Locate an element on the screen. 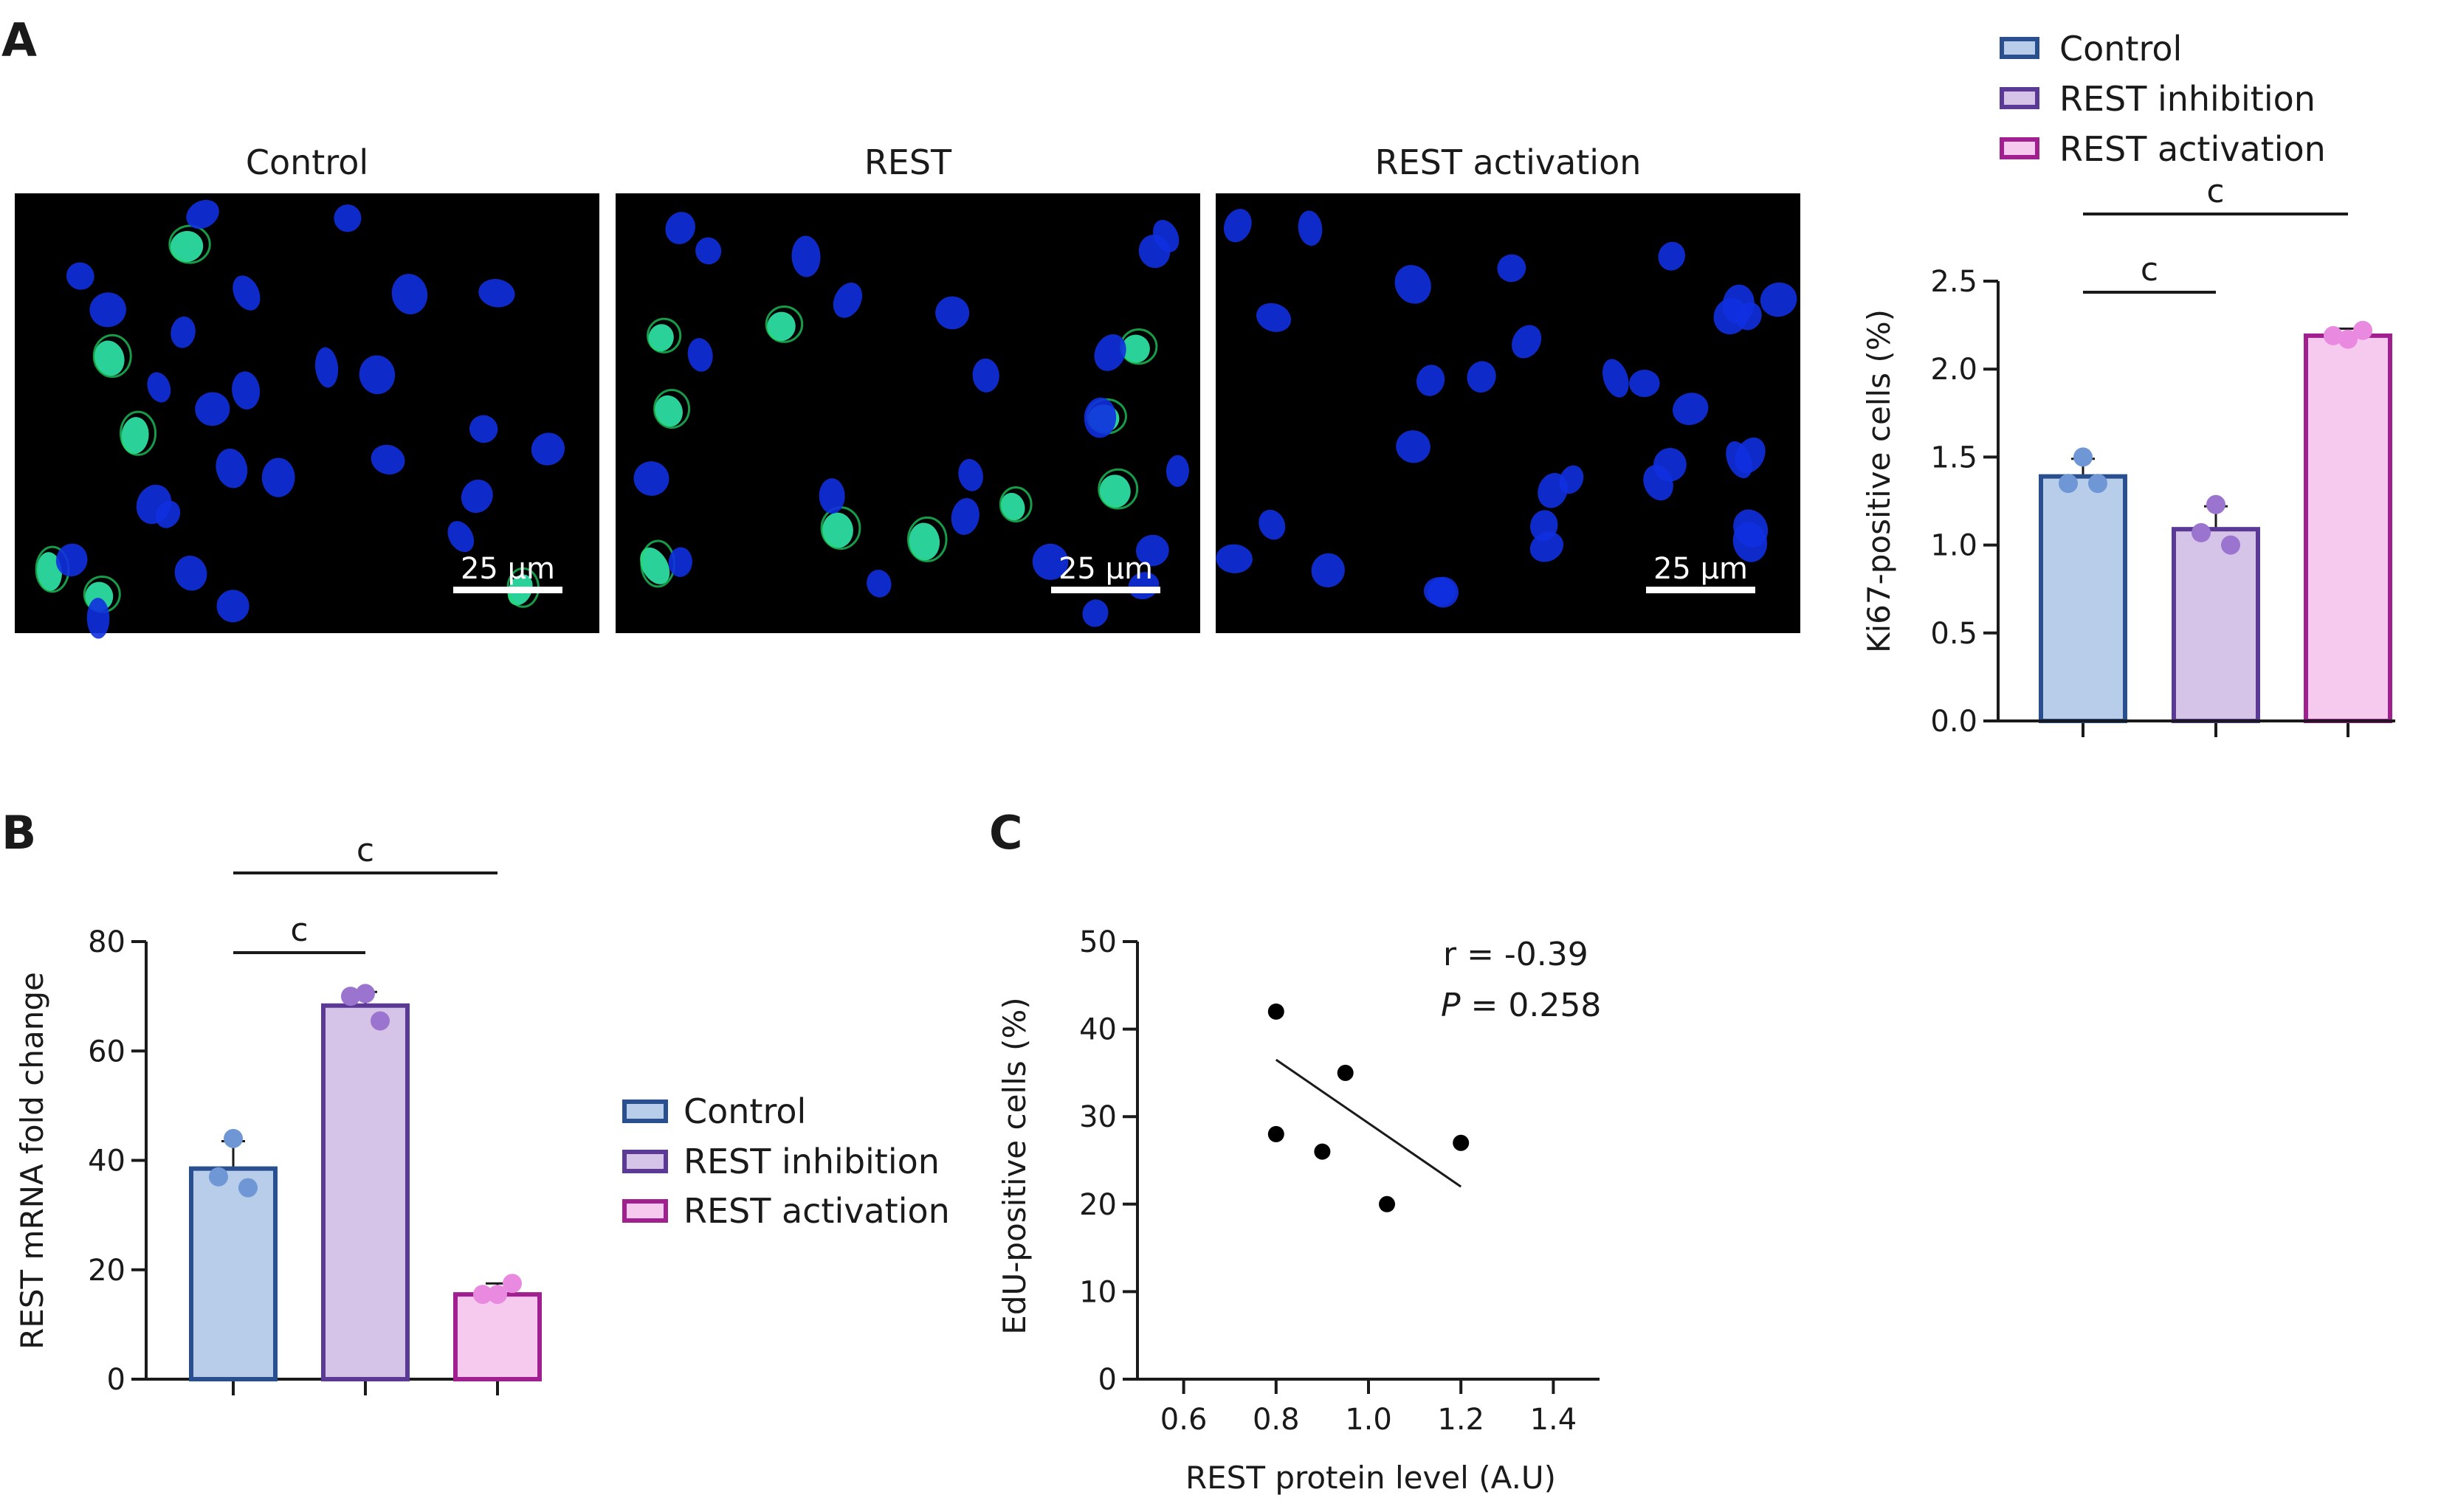 This screenshot has width=2441, height=1512. y-tick-label: 1.5 is located at coordinates (1953, 457).